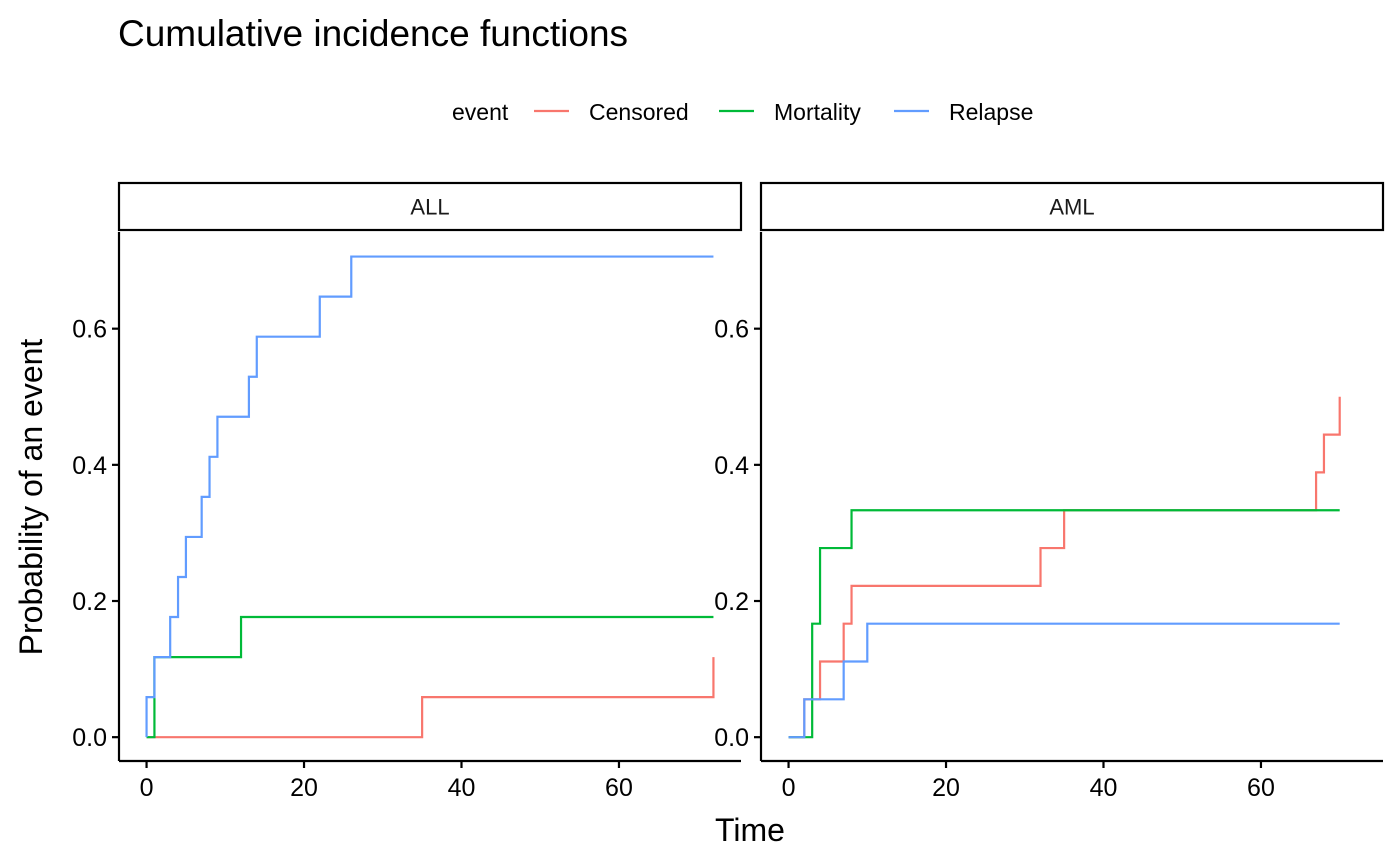 Image resolution: width=1400 pixels, height=866 pixels. I want to click on series-line-all-mortality, so click(430, 677).